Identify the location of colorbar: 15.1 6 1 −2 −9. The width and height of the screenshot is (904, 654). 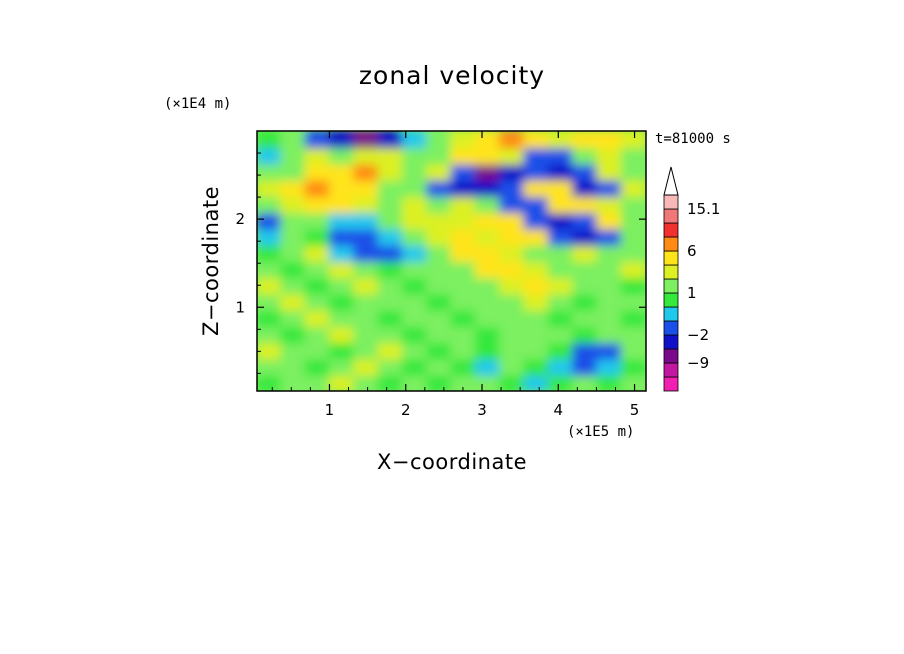
(691, 279).